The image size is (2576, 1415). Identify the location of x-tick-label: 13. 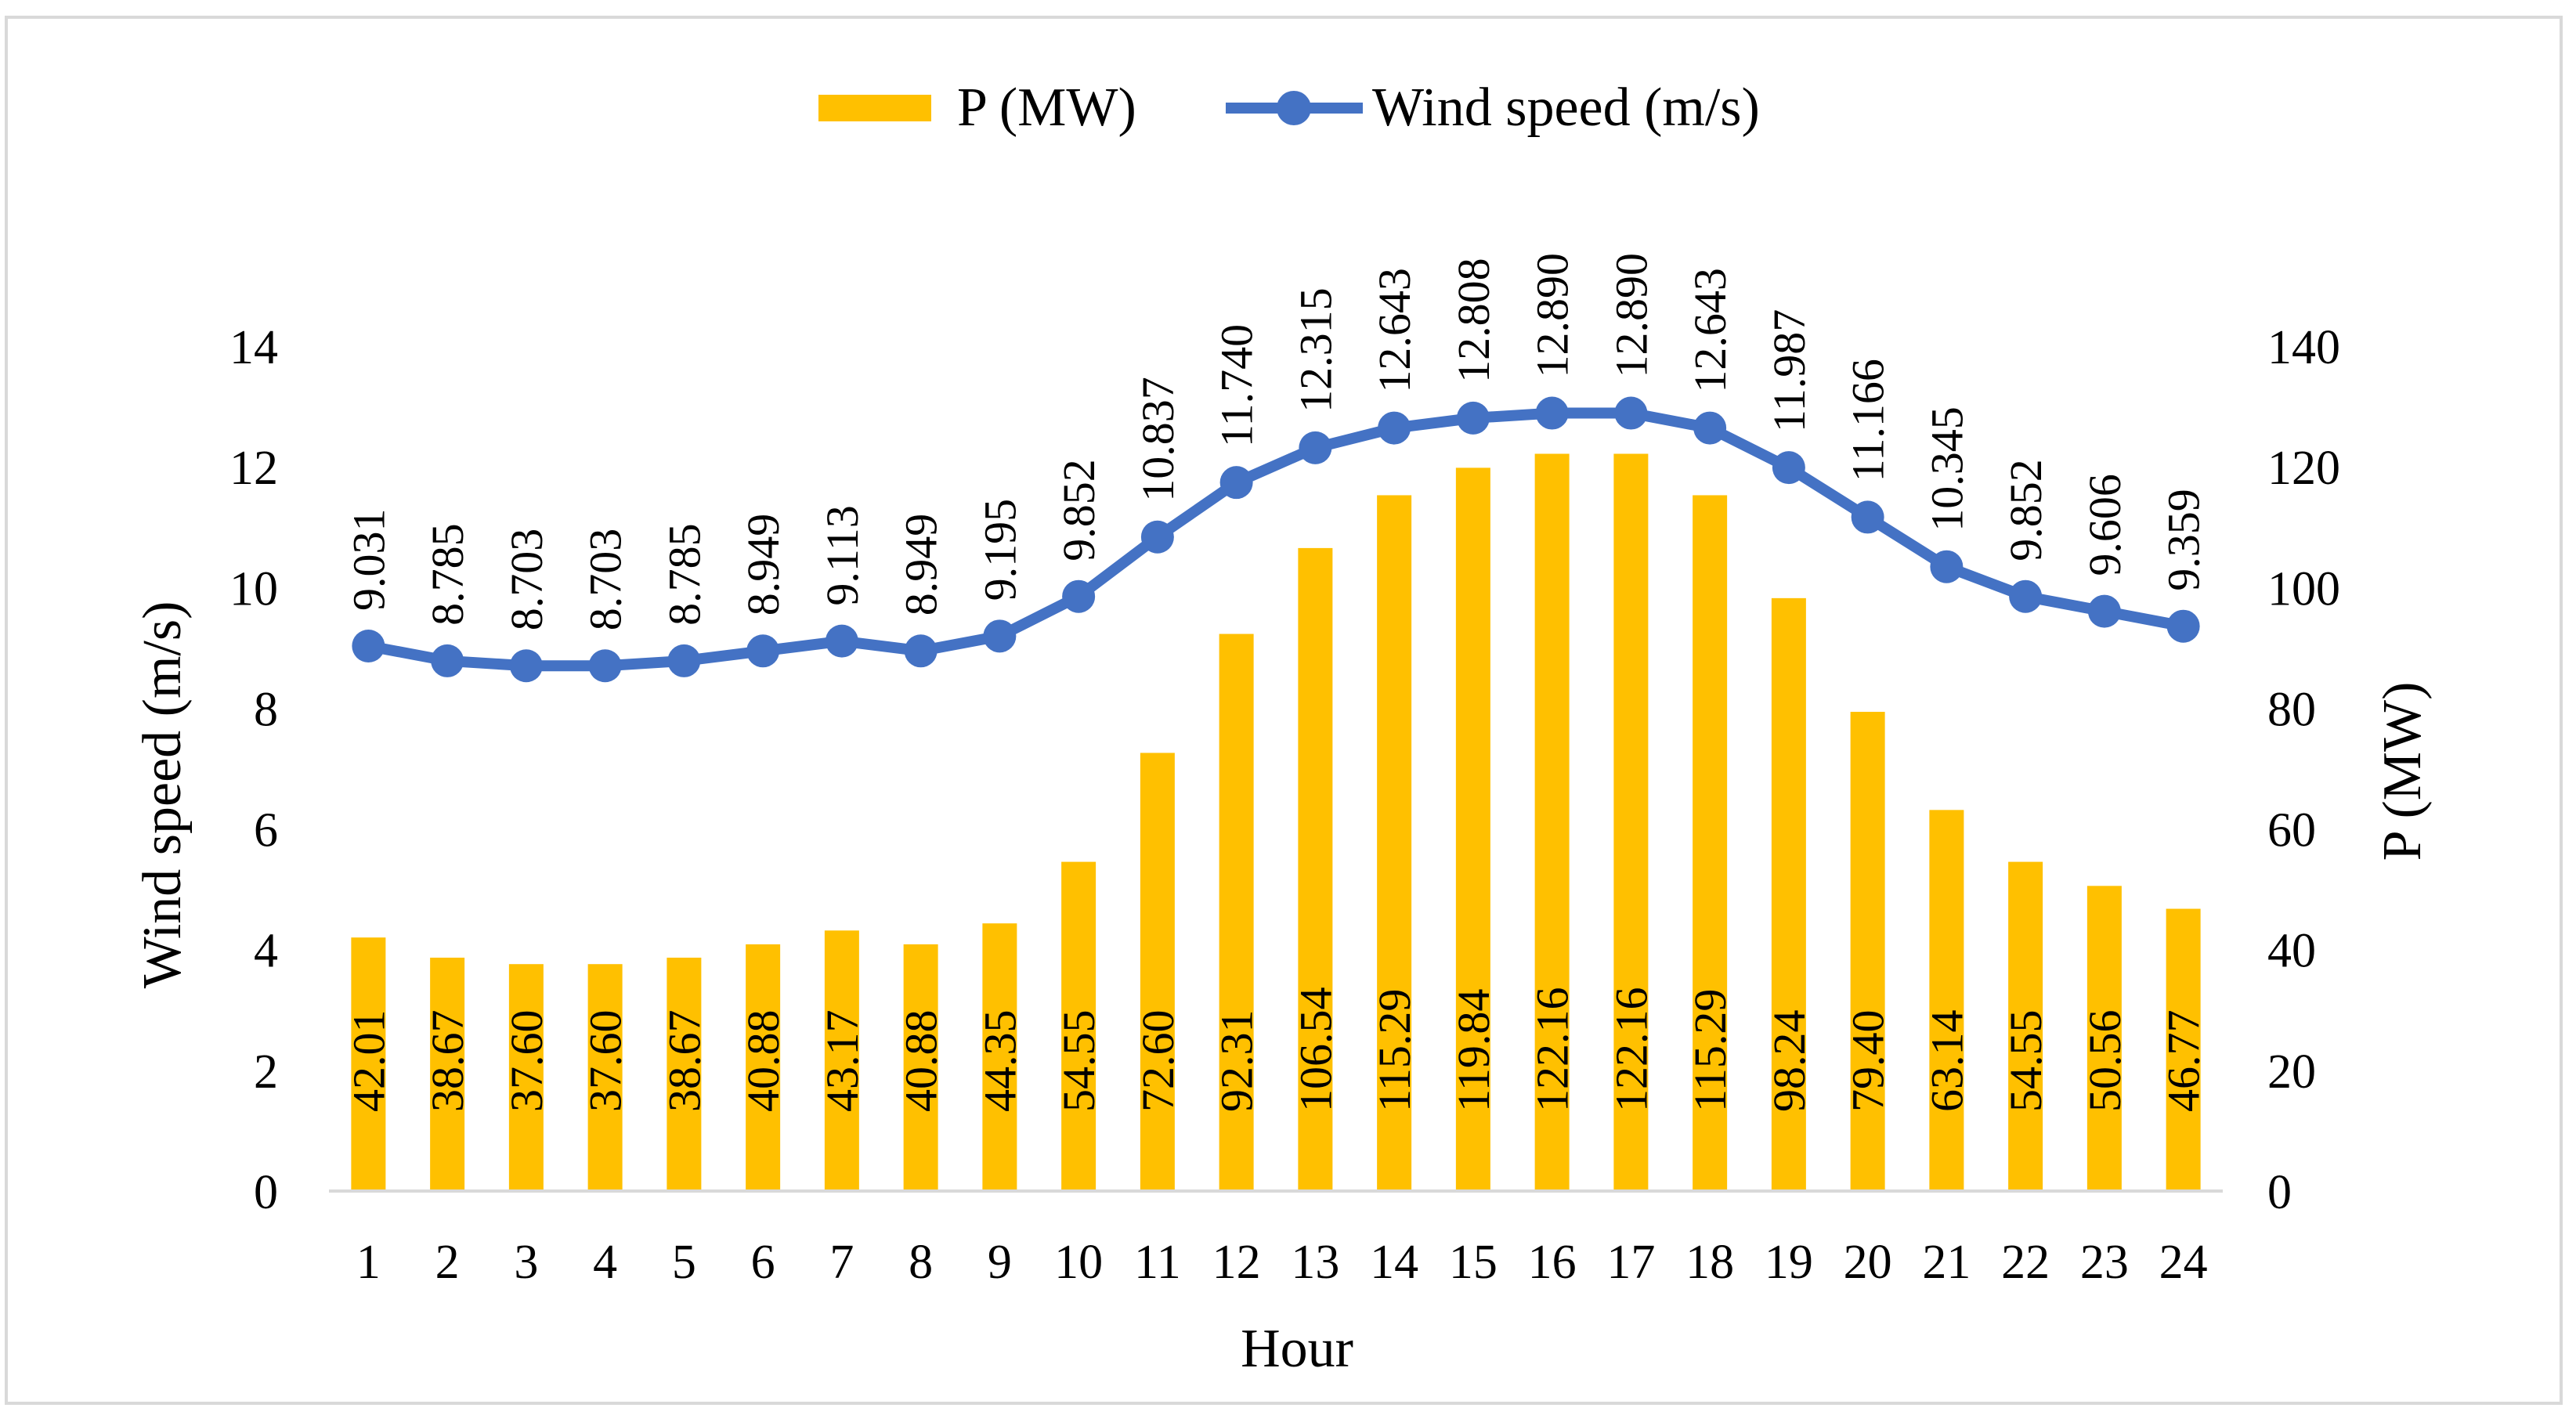
(1315, 1262).